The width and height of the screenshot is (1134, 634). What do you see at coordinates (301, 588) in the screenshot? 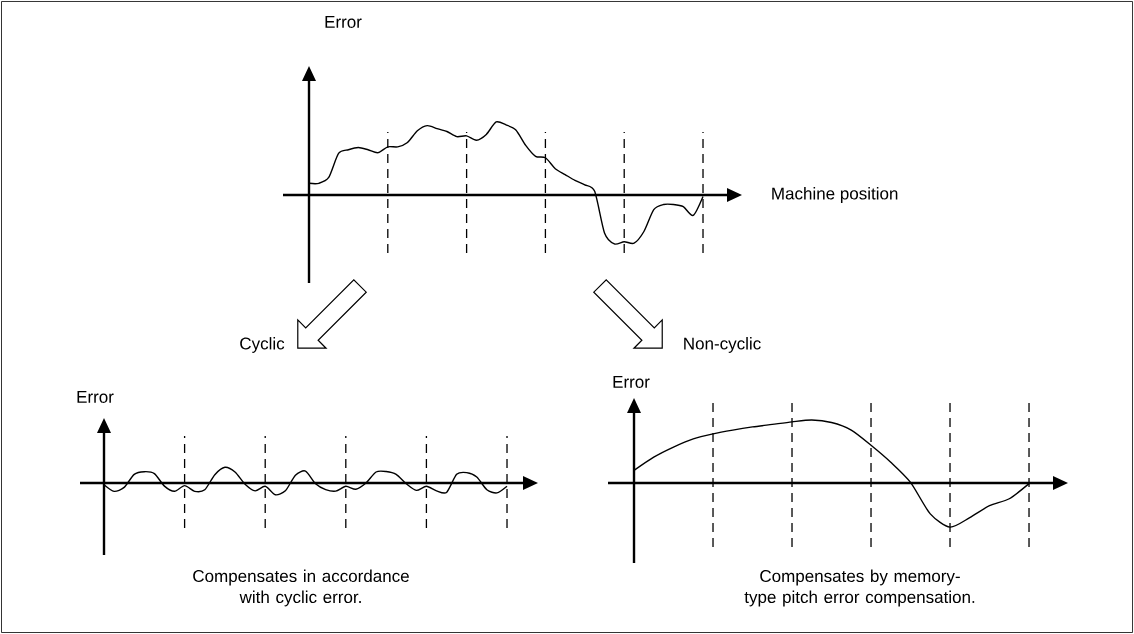
I see `text: Compensates in accordance with cyclic error.` at bounding box center [301, 588].